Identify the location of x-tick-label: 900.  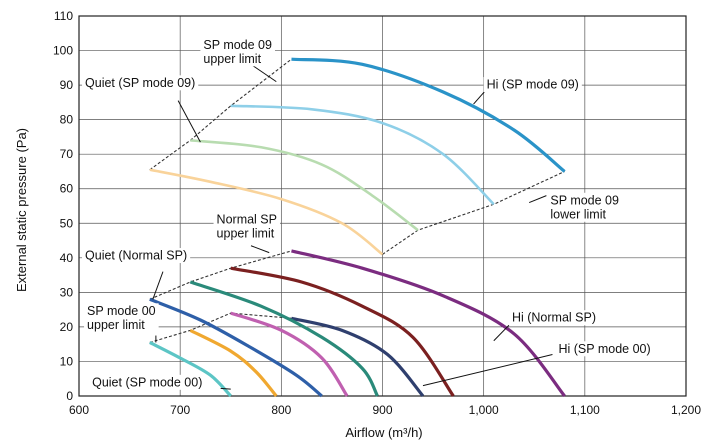
(382, 410).